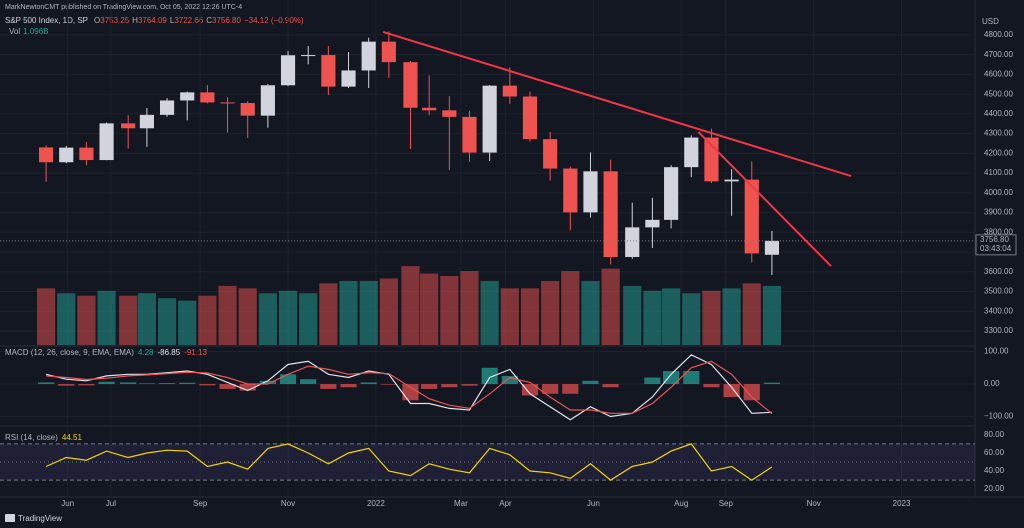 The width and height of the screenshot is (1024, 528). I want to click on rsi-line, so click(409, 462).